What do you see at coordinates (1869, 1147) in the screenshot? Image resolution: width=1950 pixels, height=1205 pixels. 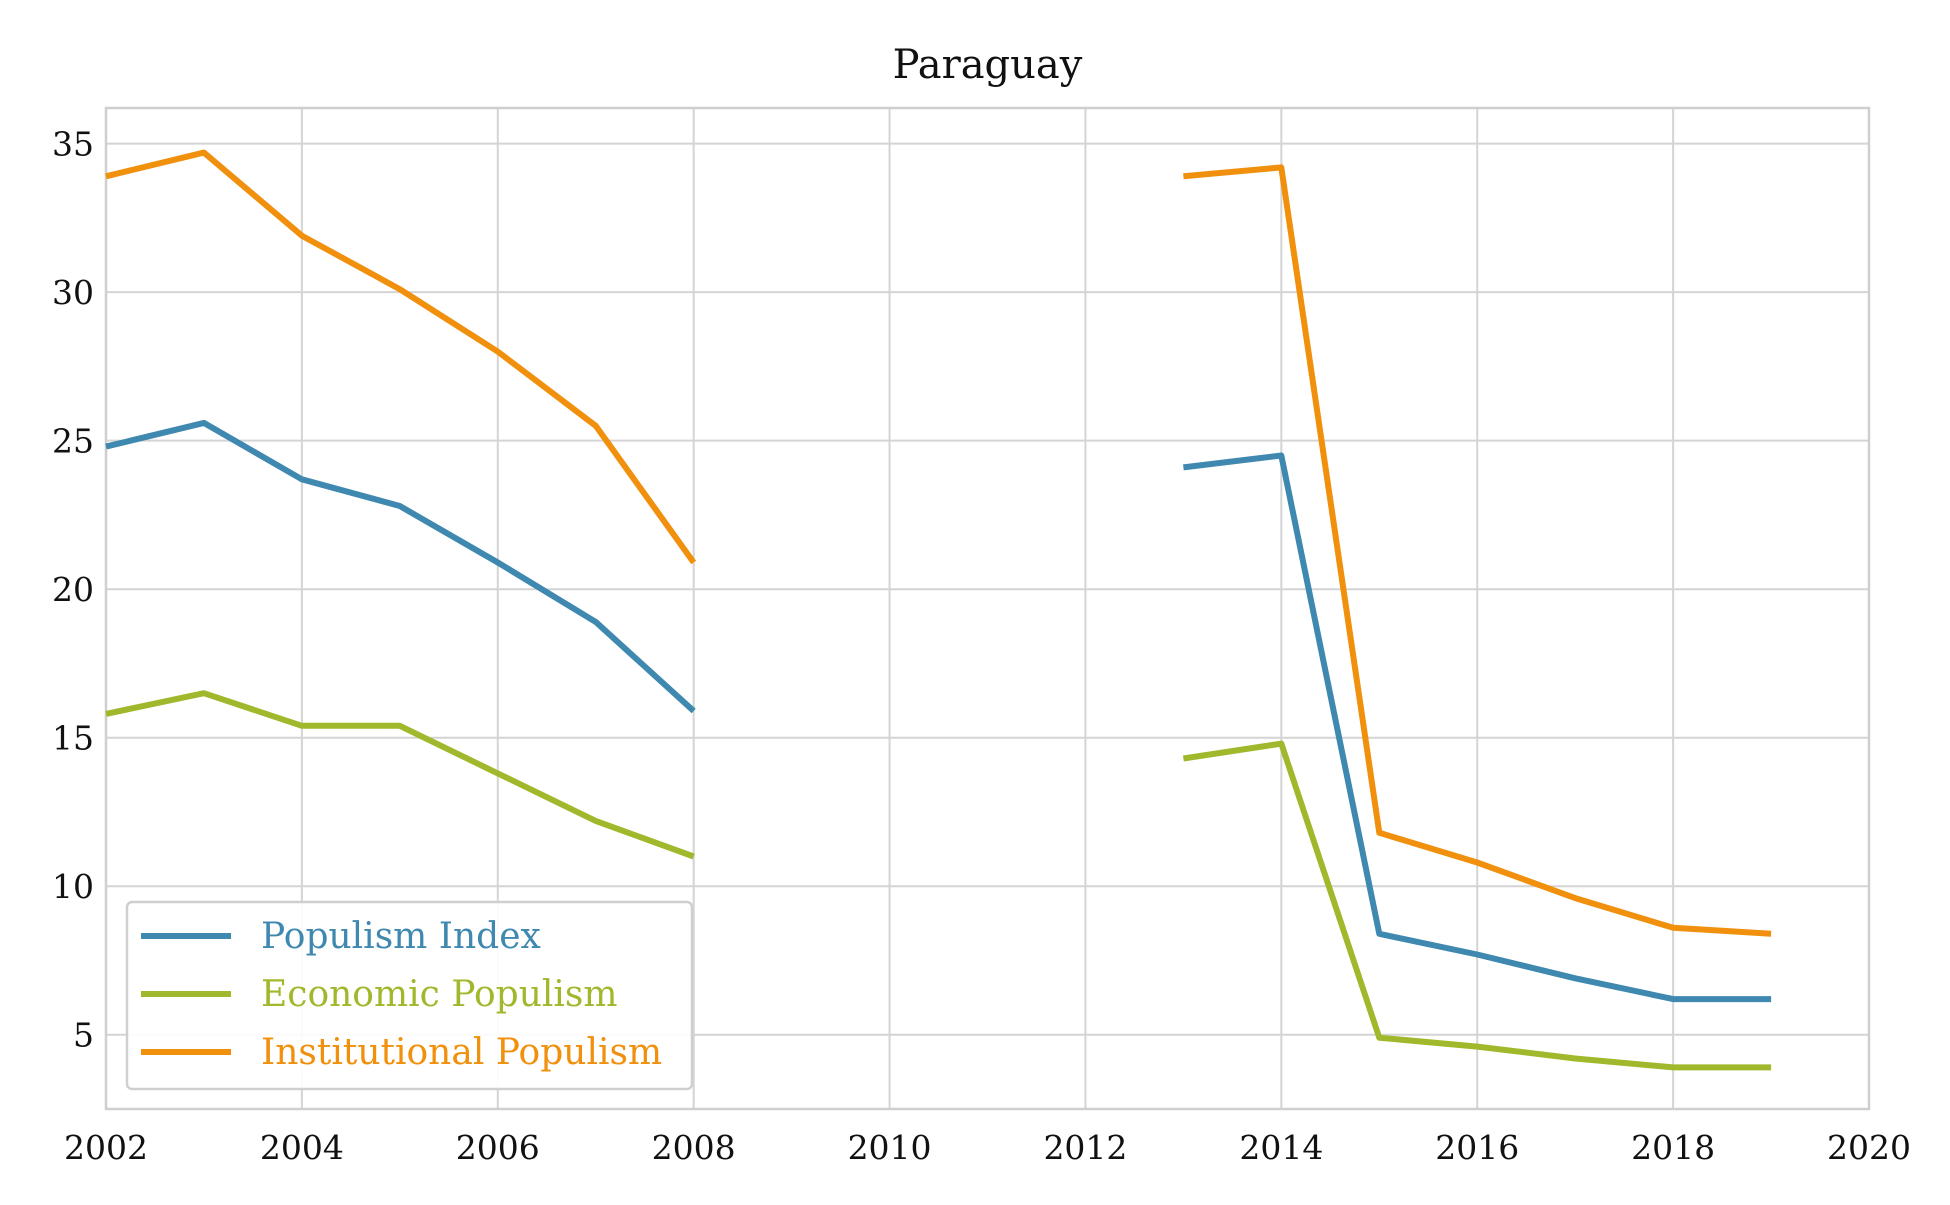 I see `x-tick-label: 2020` at bounding box center [1869, 1147].